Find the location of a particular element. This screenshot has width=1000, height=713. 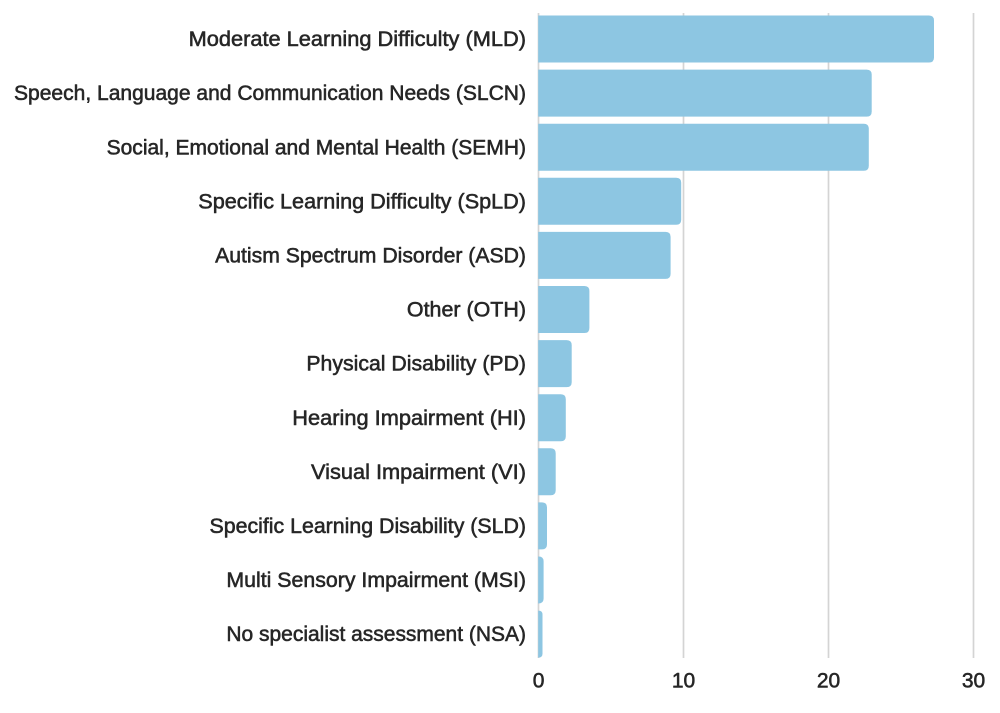

svg-text: Physical Disability (PD) is located at coordinates (416, 364).